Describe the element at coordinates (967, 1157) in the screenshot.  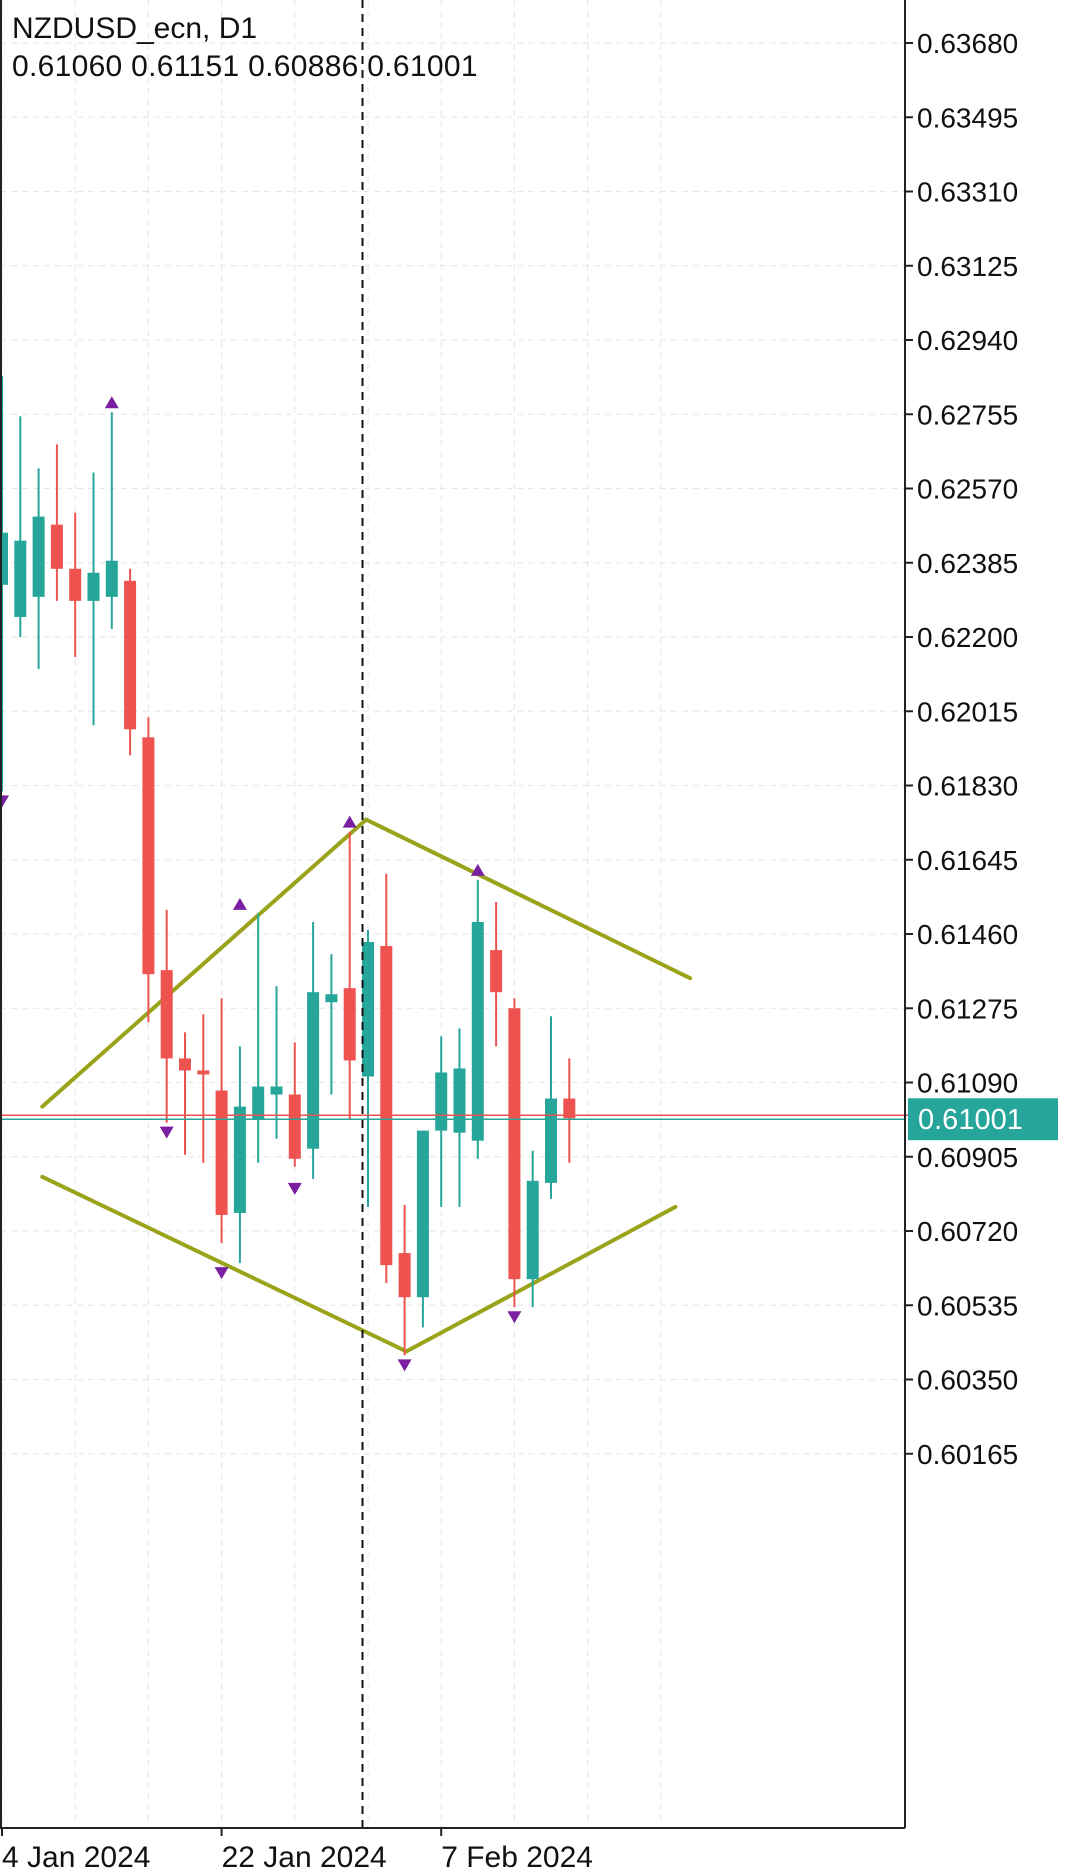
I see `y-tick-label: 0.60905` at that location.